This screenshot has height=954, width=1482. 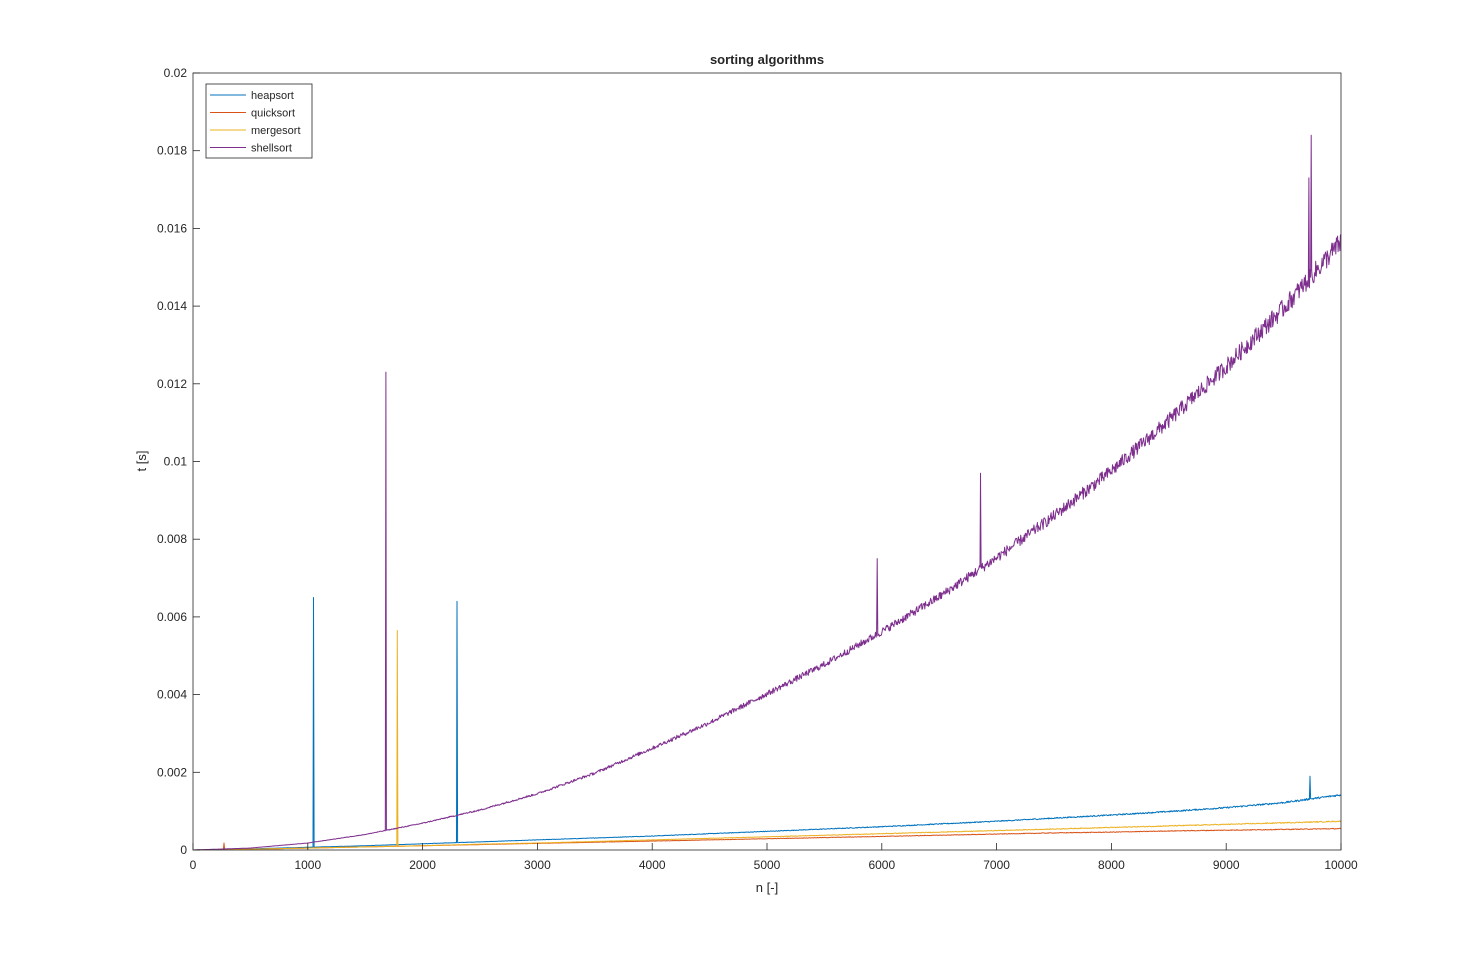 I want to click on y-tick-label: 0.01, so click(x=176, y=462).